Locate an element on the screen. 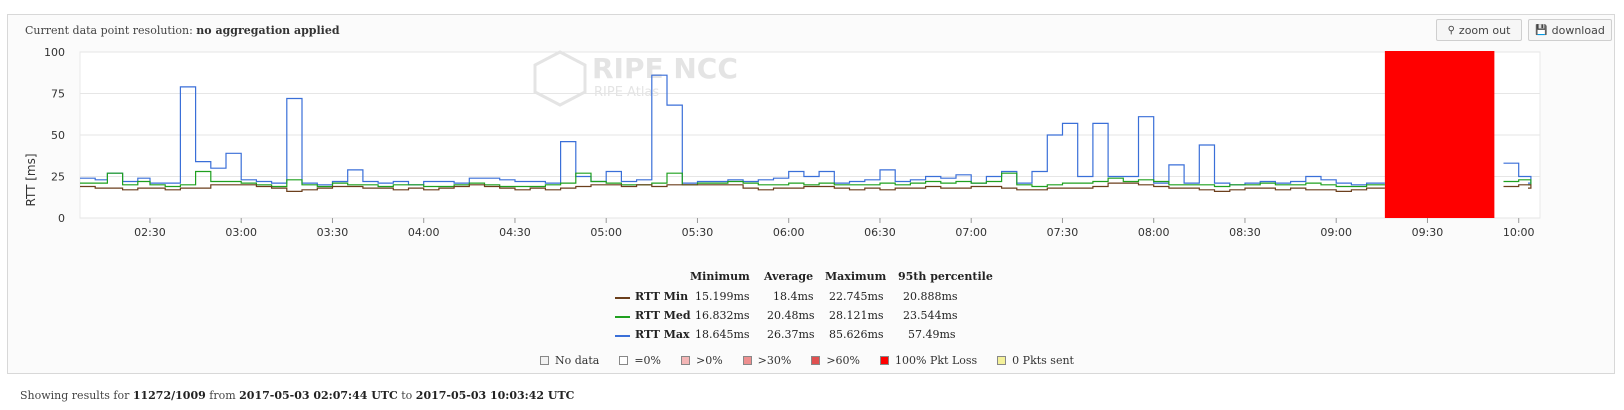 This screenshot has width=1624, height=410. legend-item: 100% Pkt Loss is located at coordinates (928, 360).